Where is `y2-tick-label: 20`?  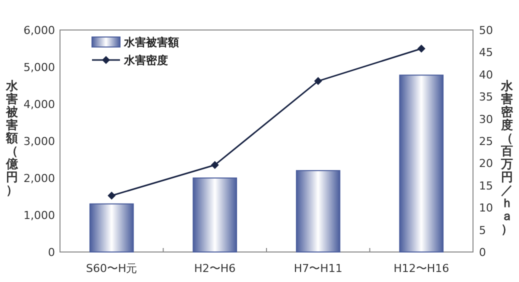 y2-tick-label: 20 is located at coordinates (486, 163).